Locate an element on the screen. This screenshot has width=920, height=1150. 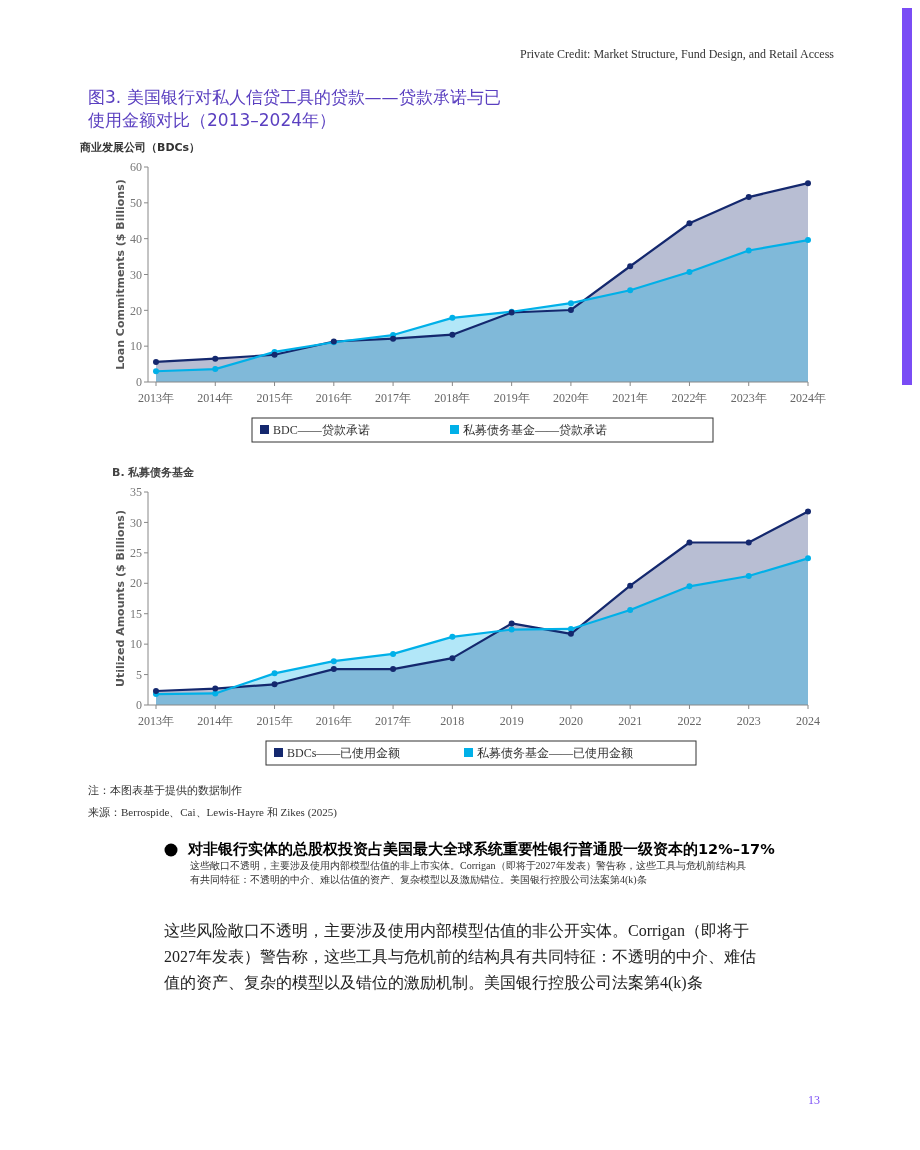
source-note: 来源：Berrospide、Cai、Lewis-Hayre 和 Zikes (2025) is located at coordinates (213, 812).